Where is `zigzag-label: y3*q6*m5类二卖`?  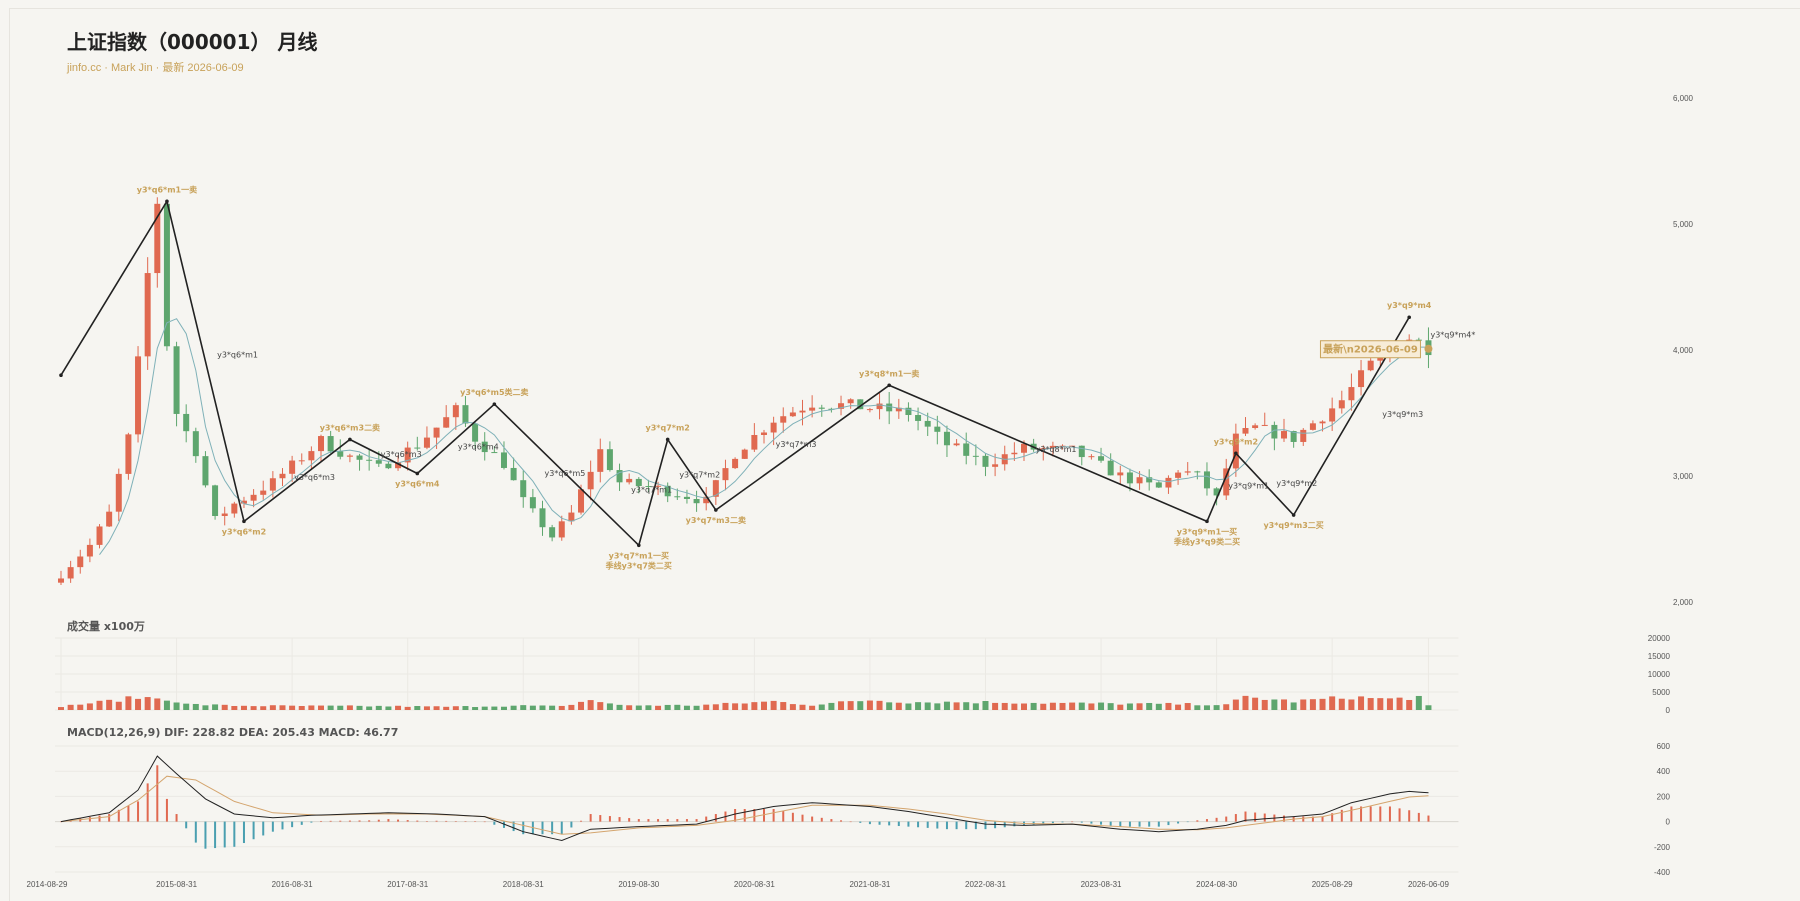
zigzag-label: y3*q6*m5类二卖 is located at coordinates (494, 392).